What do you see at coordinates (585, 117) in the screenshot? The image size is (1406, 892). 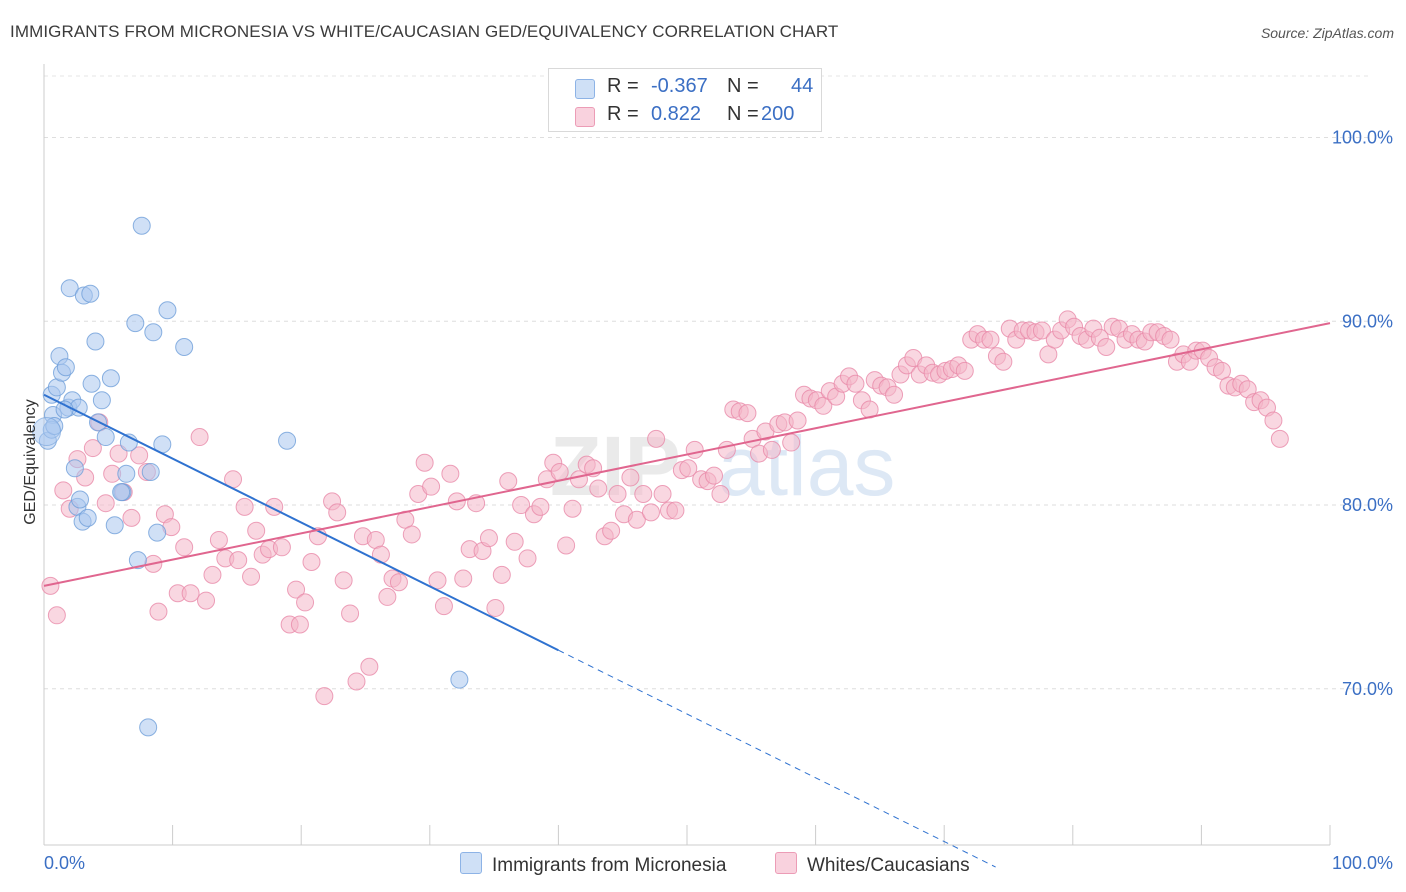 I see `legend-swatch-whites` at bounding box center [585, 117].